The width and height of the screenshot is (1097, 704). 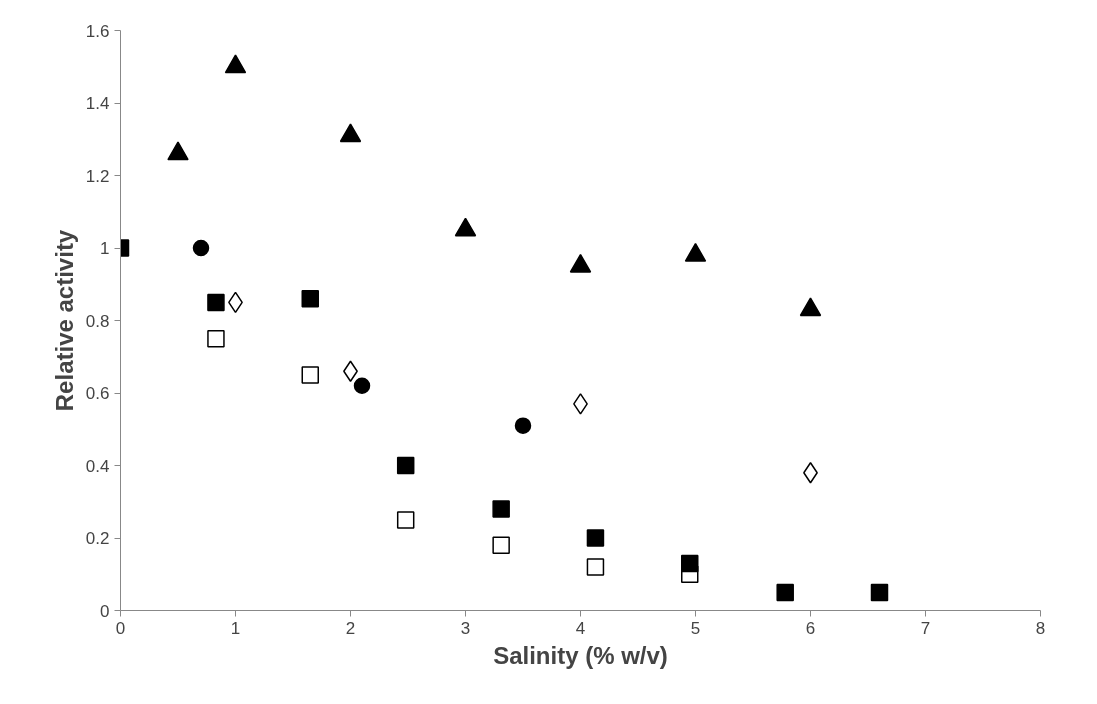 What do you see at coordinates (580, 628) in the screenshot?
I see `x-tick-label: 4` at bounding box center [580, 628].